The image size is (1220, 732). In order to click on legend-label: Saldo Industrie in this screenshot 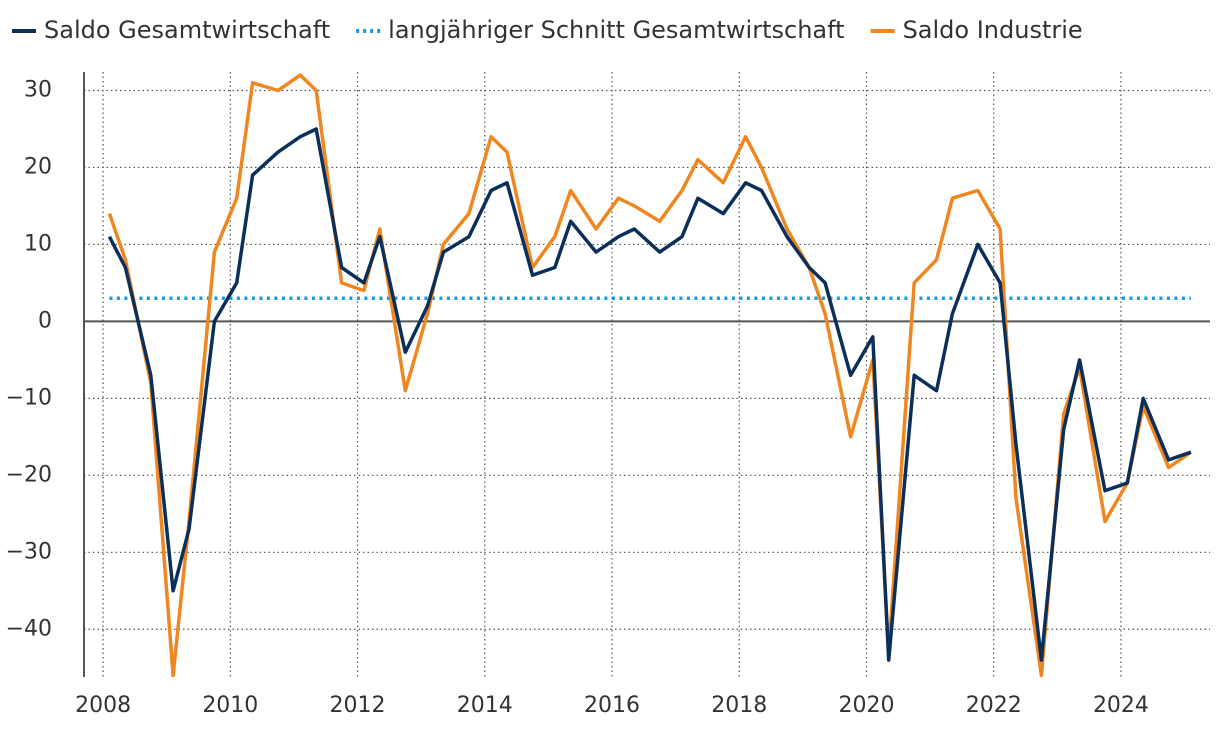, I will do `click(993, 30)`.